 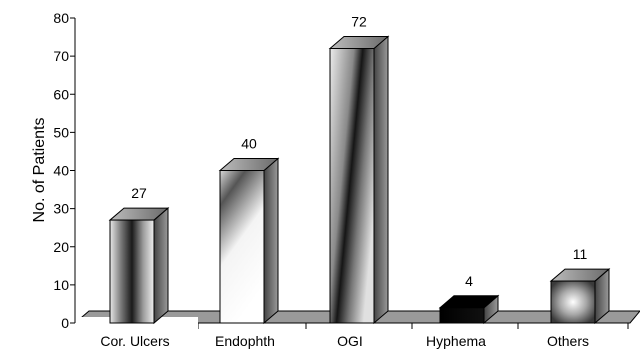 I want to click on y-tick-label: 0, so click(x=65, y=323).